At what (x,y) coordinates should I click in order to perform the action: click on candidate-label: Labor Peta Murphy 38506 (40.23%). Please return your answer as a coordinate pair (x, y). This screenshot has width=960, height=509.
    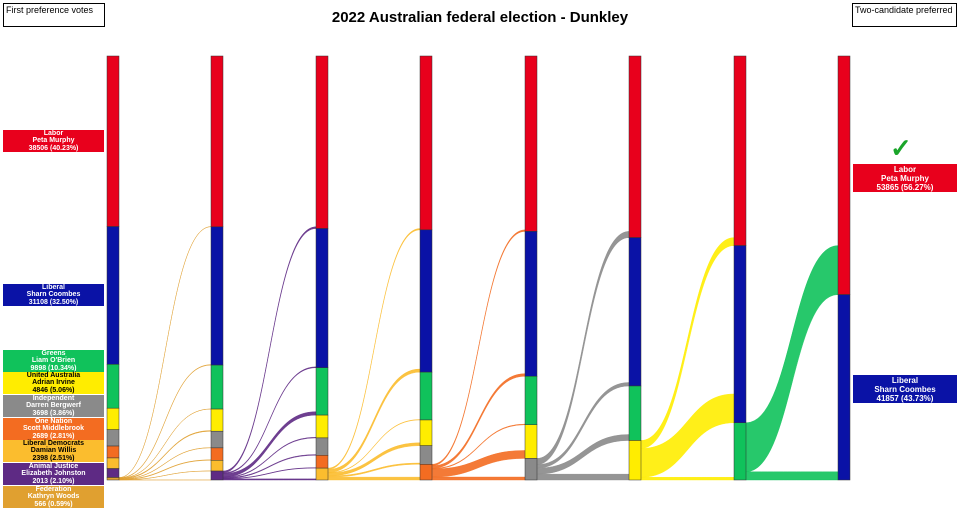
    Looking at the image, I should click on (53, 141).